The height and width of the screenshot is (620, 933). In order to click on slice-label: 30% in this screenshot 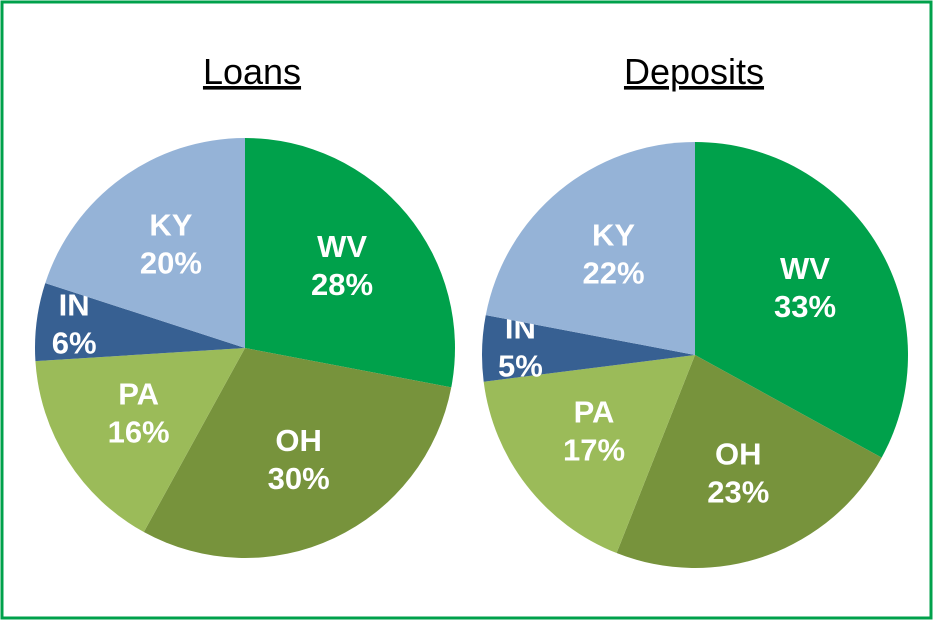, I will do `click(299, 478)`.